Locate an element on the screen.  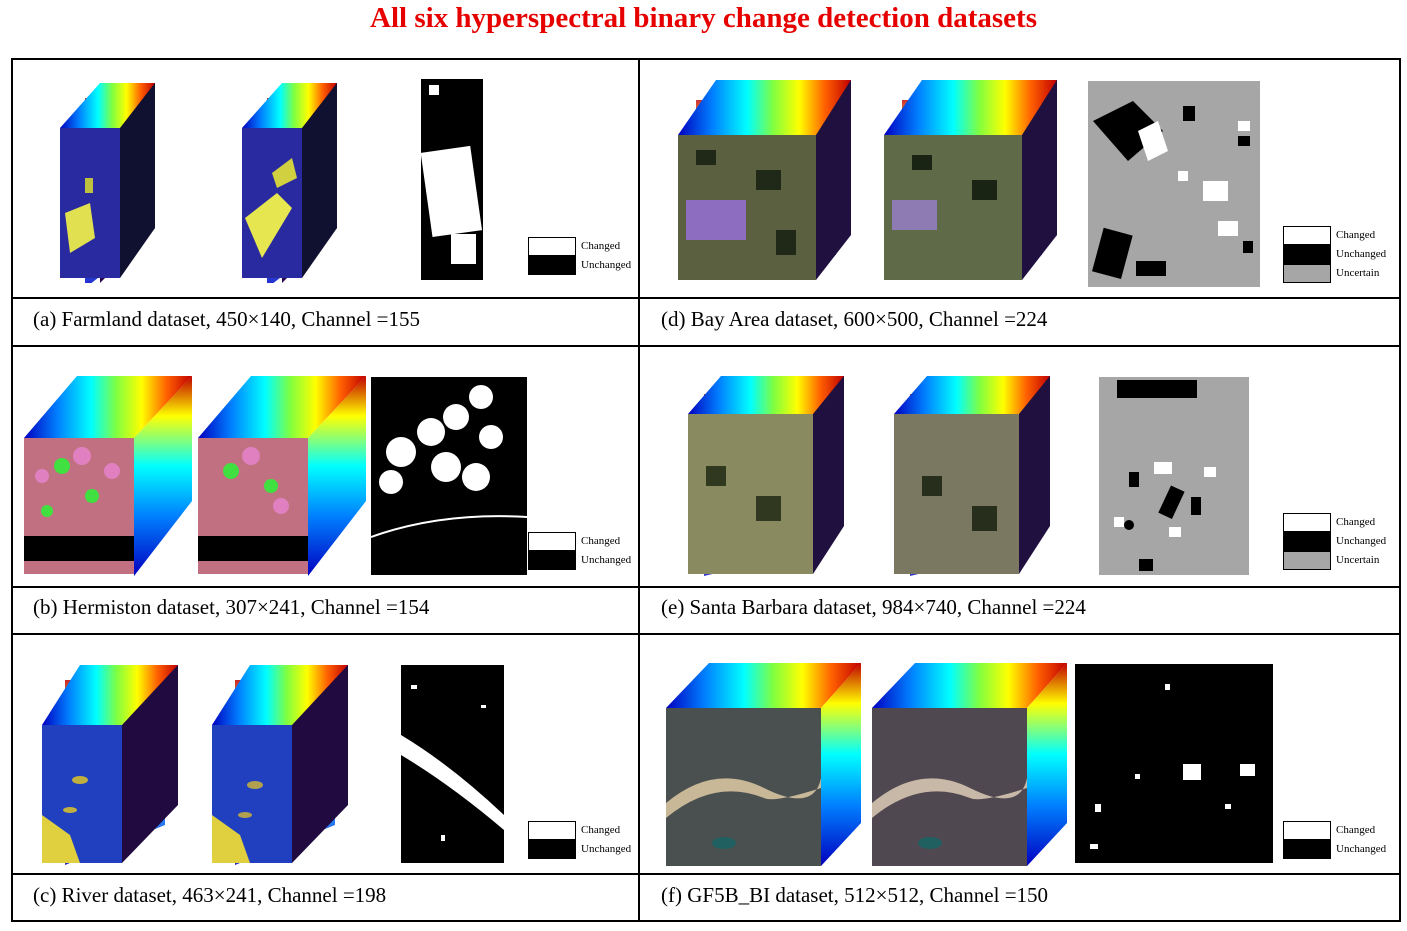
gf5b-bi-cube-t1 is located at coordinates (763, 764).